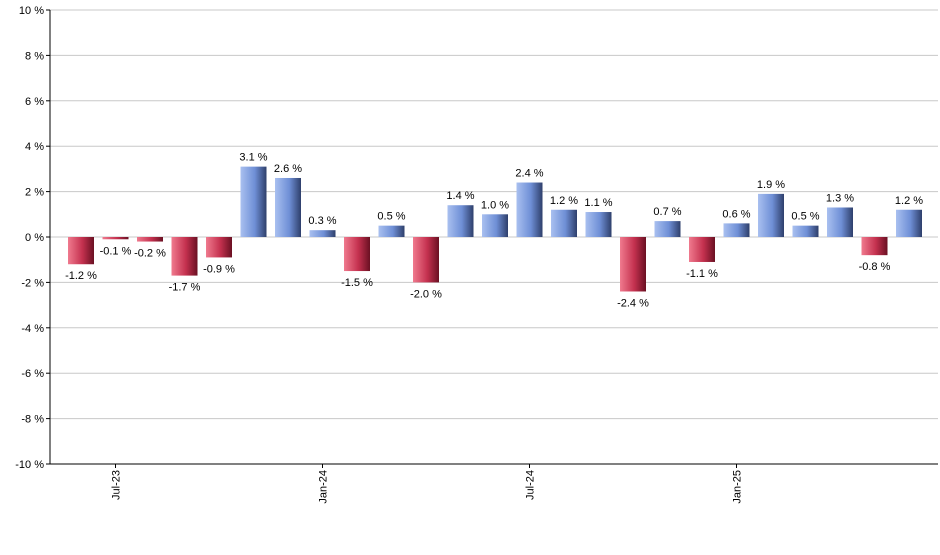 The height and width of the screenshot is (555, 940). What do you see at coordinates (667, 212) in the screenshot?
I see `data-label: 0.7 %` at bounding box center [667, 212].